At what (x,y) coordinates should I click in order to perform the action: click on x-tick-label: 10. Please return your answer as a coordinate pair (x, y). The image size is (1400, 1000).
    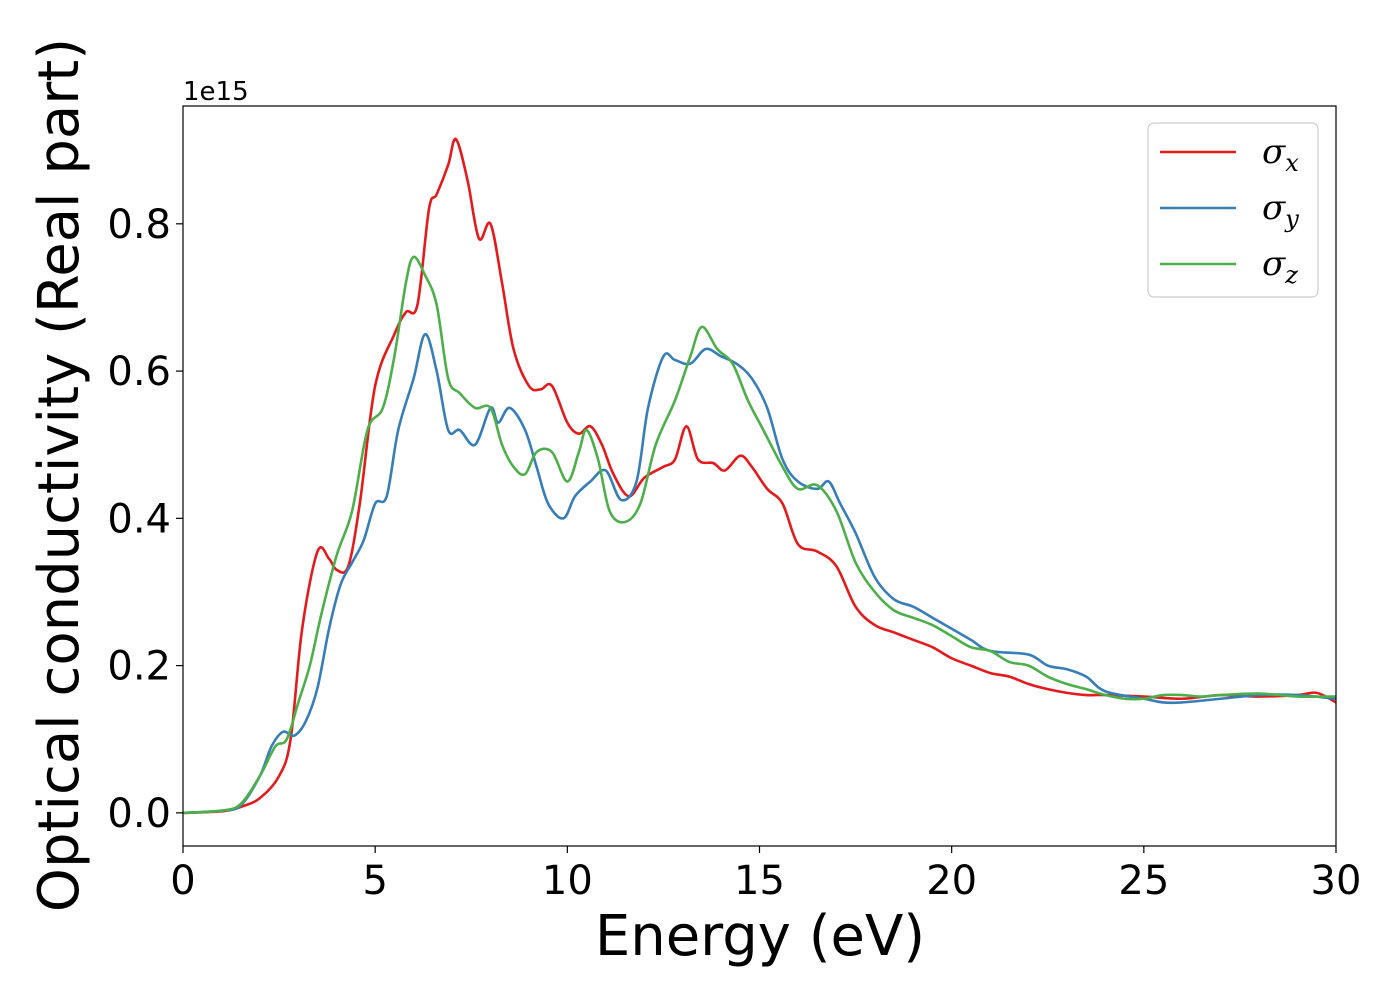
    Looking at the image, I should click on (567, 881).